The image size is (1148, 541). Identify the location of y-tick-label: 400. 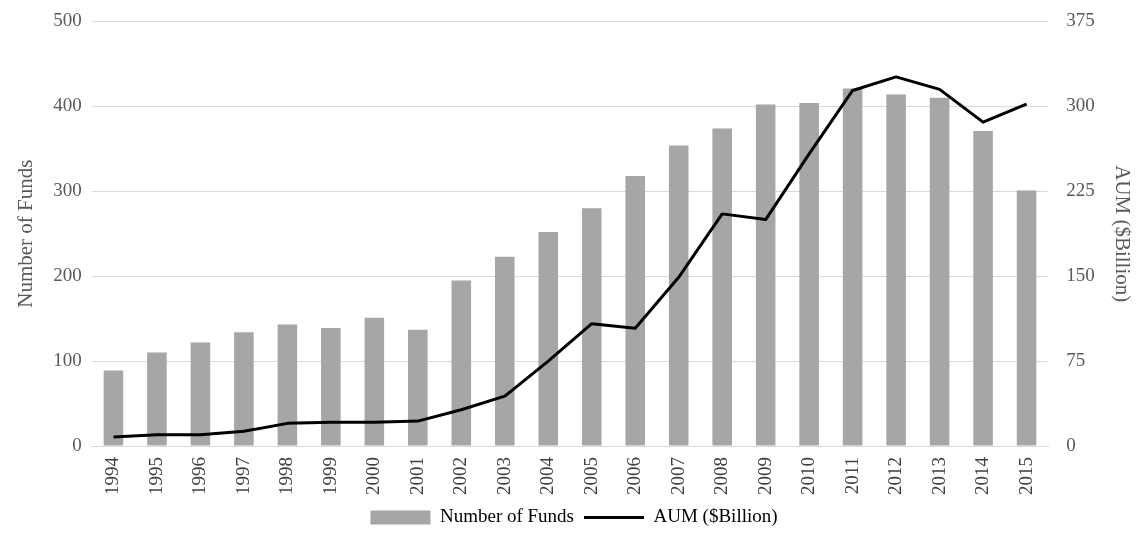
(67, 105).